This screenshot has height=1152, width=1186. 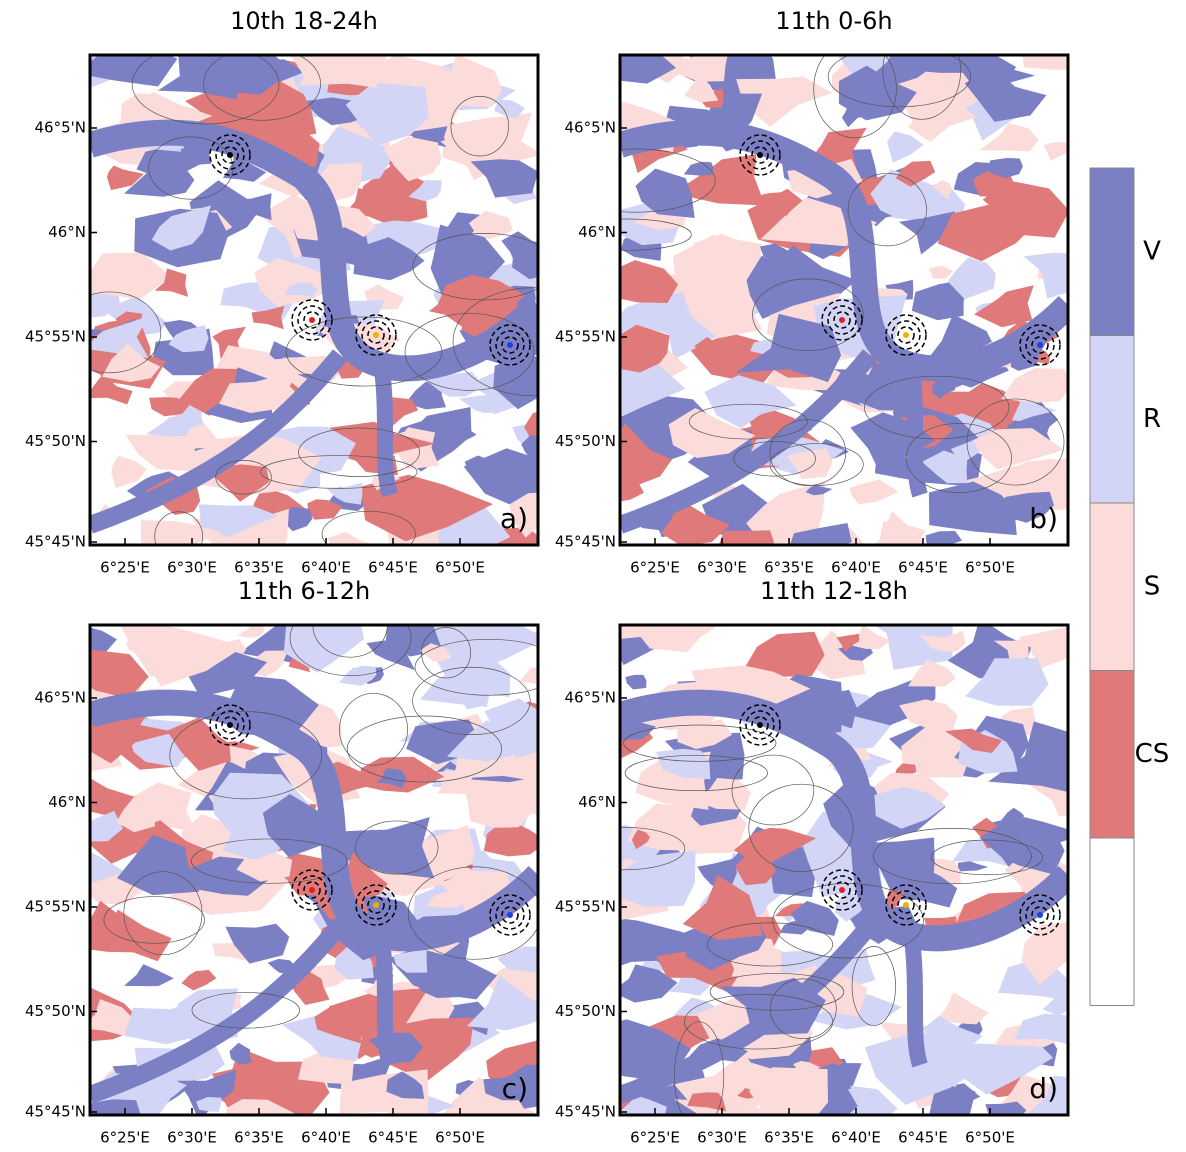 I want to click on y-tick-label: 45°50'N, so click(x=585, y=1011).